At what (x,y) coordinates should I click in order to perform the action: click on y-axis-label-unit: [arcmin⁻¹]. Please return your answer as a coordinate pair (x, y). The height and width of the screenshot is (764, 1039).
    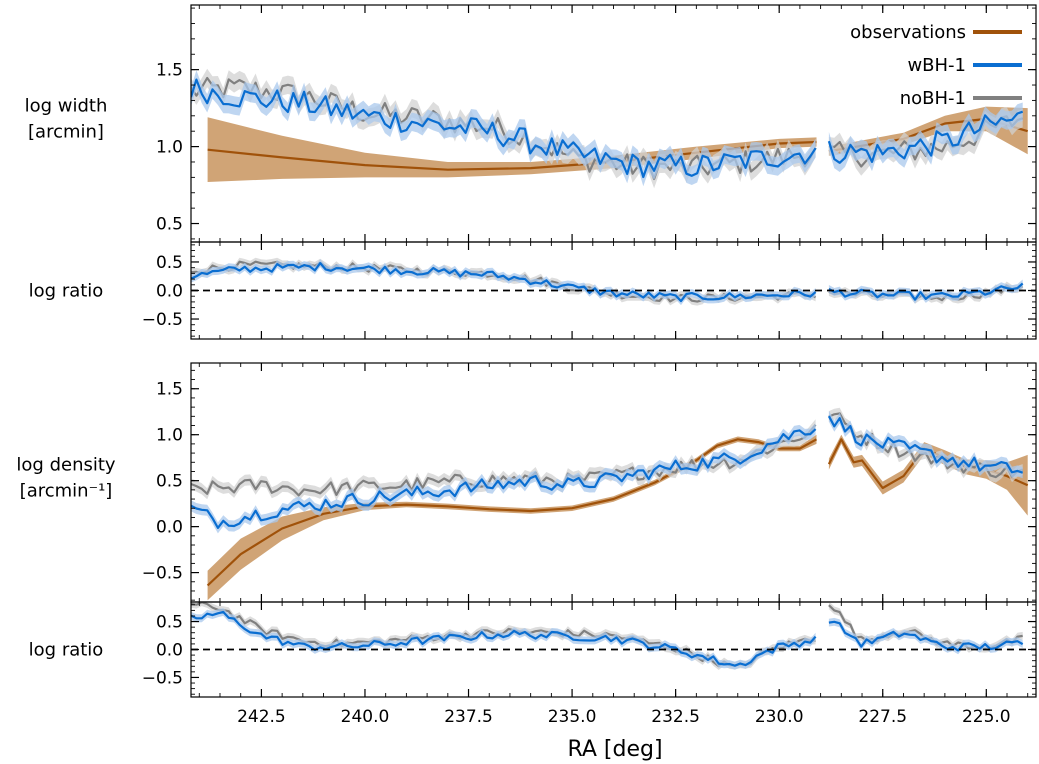
    Looking at the image, I should click on (66, 491).